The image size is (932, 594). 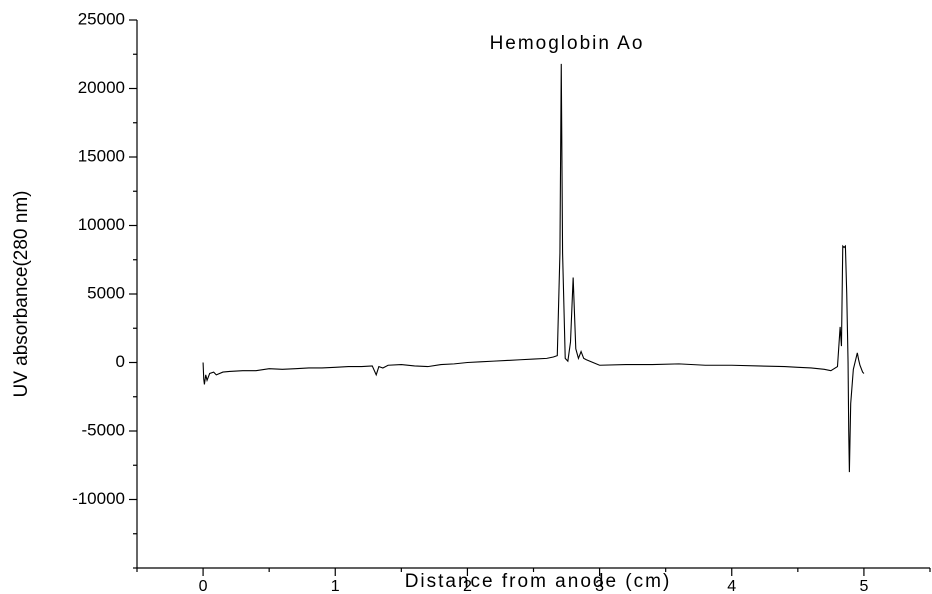 What do you see at coordinates (21, 294) in the screenshot?
I see `y-axis-title: UV absorbance(280 nm)` at bounding box center [21, 294].